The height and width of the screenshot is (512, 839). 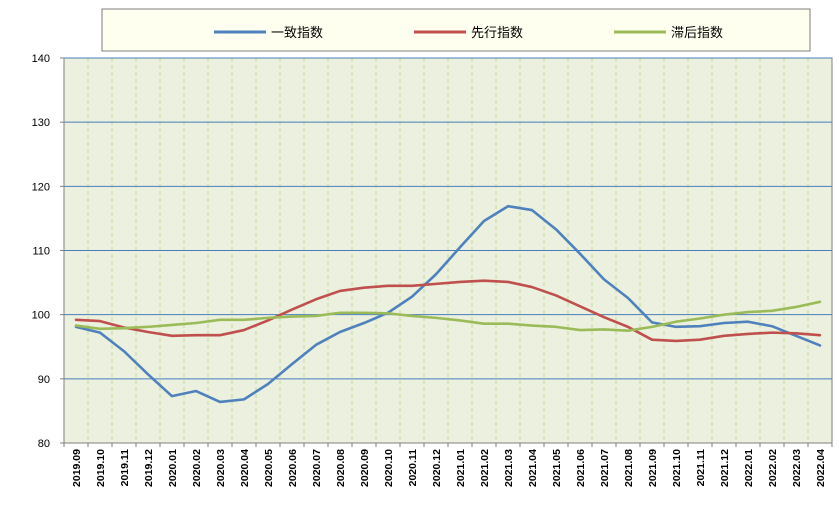 I want to click on x-tick-label: 2020.02, so click(x=197, y=468).